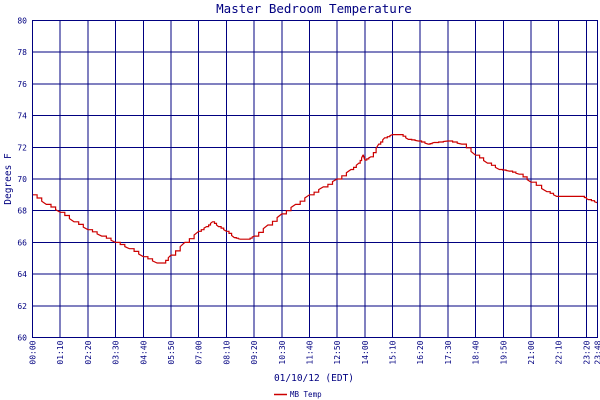 Image resolution: width=600 pixels, height=400 pixels. What do you see at coordinates (171, 352) in the screenshot?
I see `x-tick-label: 05:50` at bounding box center [171, 352].